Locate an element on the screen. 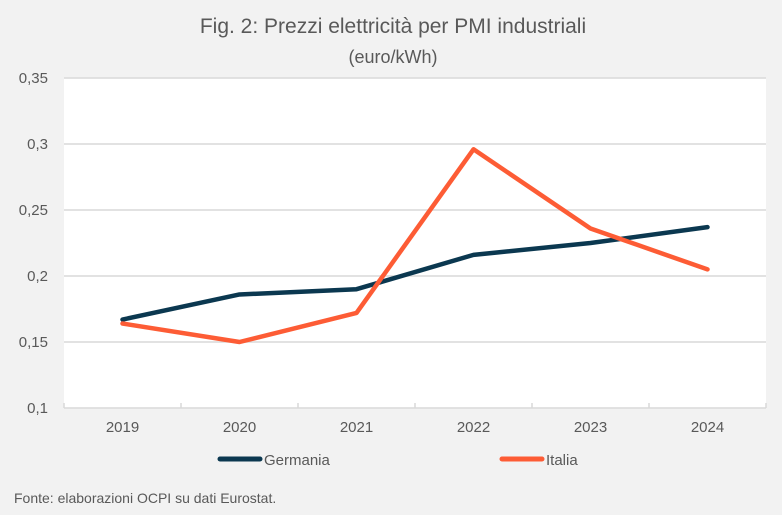  chart-subtitle: (euro/kWh) is located at coordinates (392, 57).